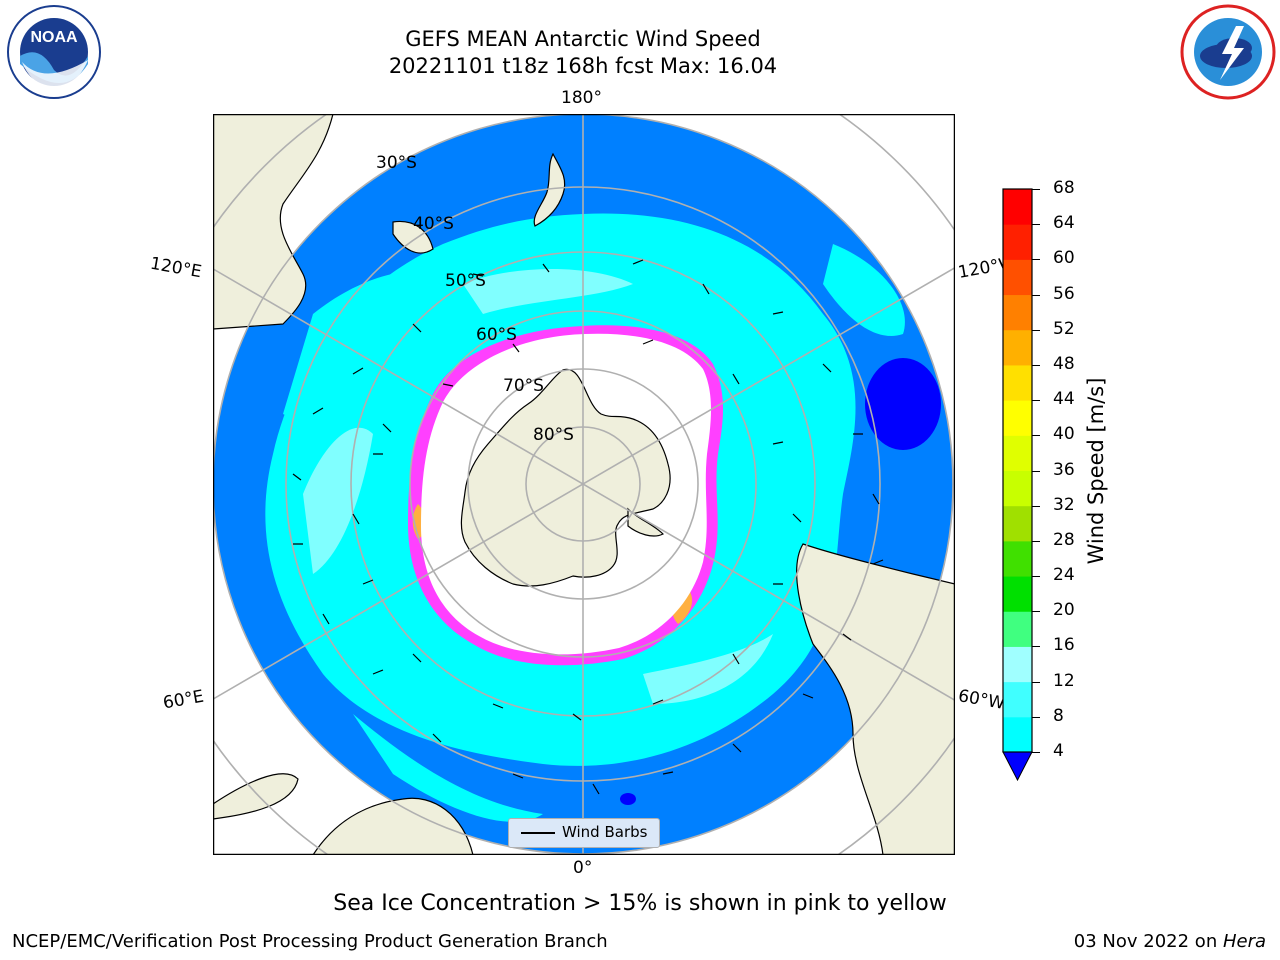 This screenshot has width=1280, height=960. I want to click on africa-land, so click(393, 826).